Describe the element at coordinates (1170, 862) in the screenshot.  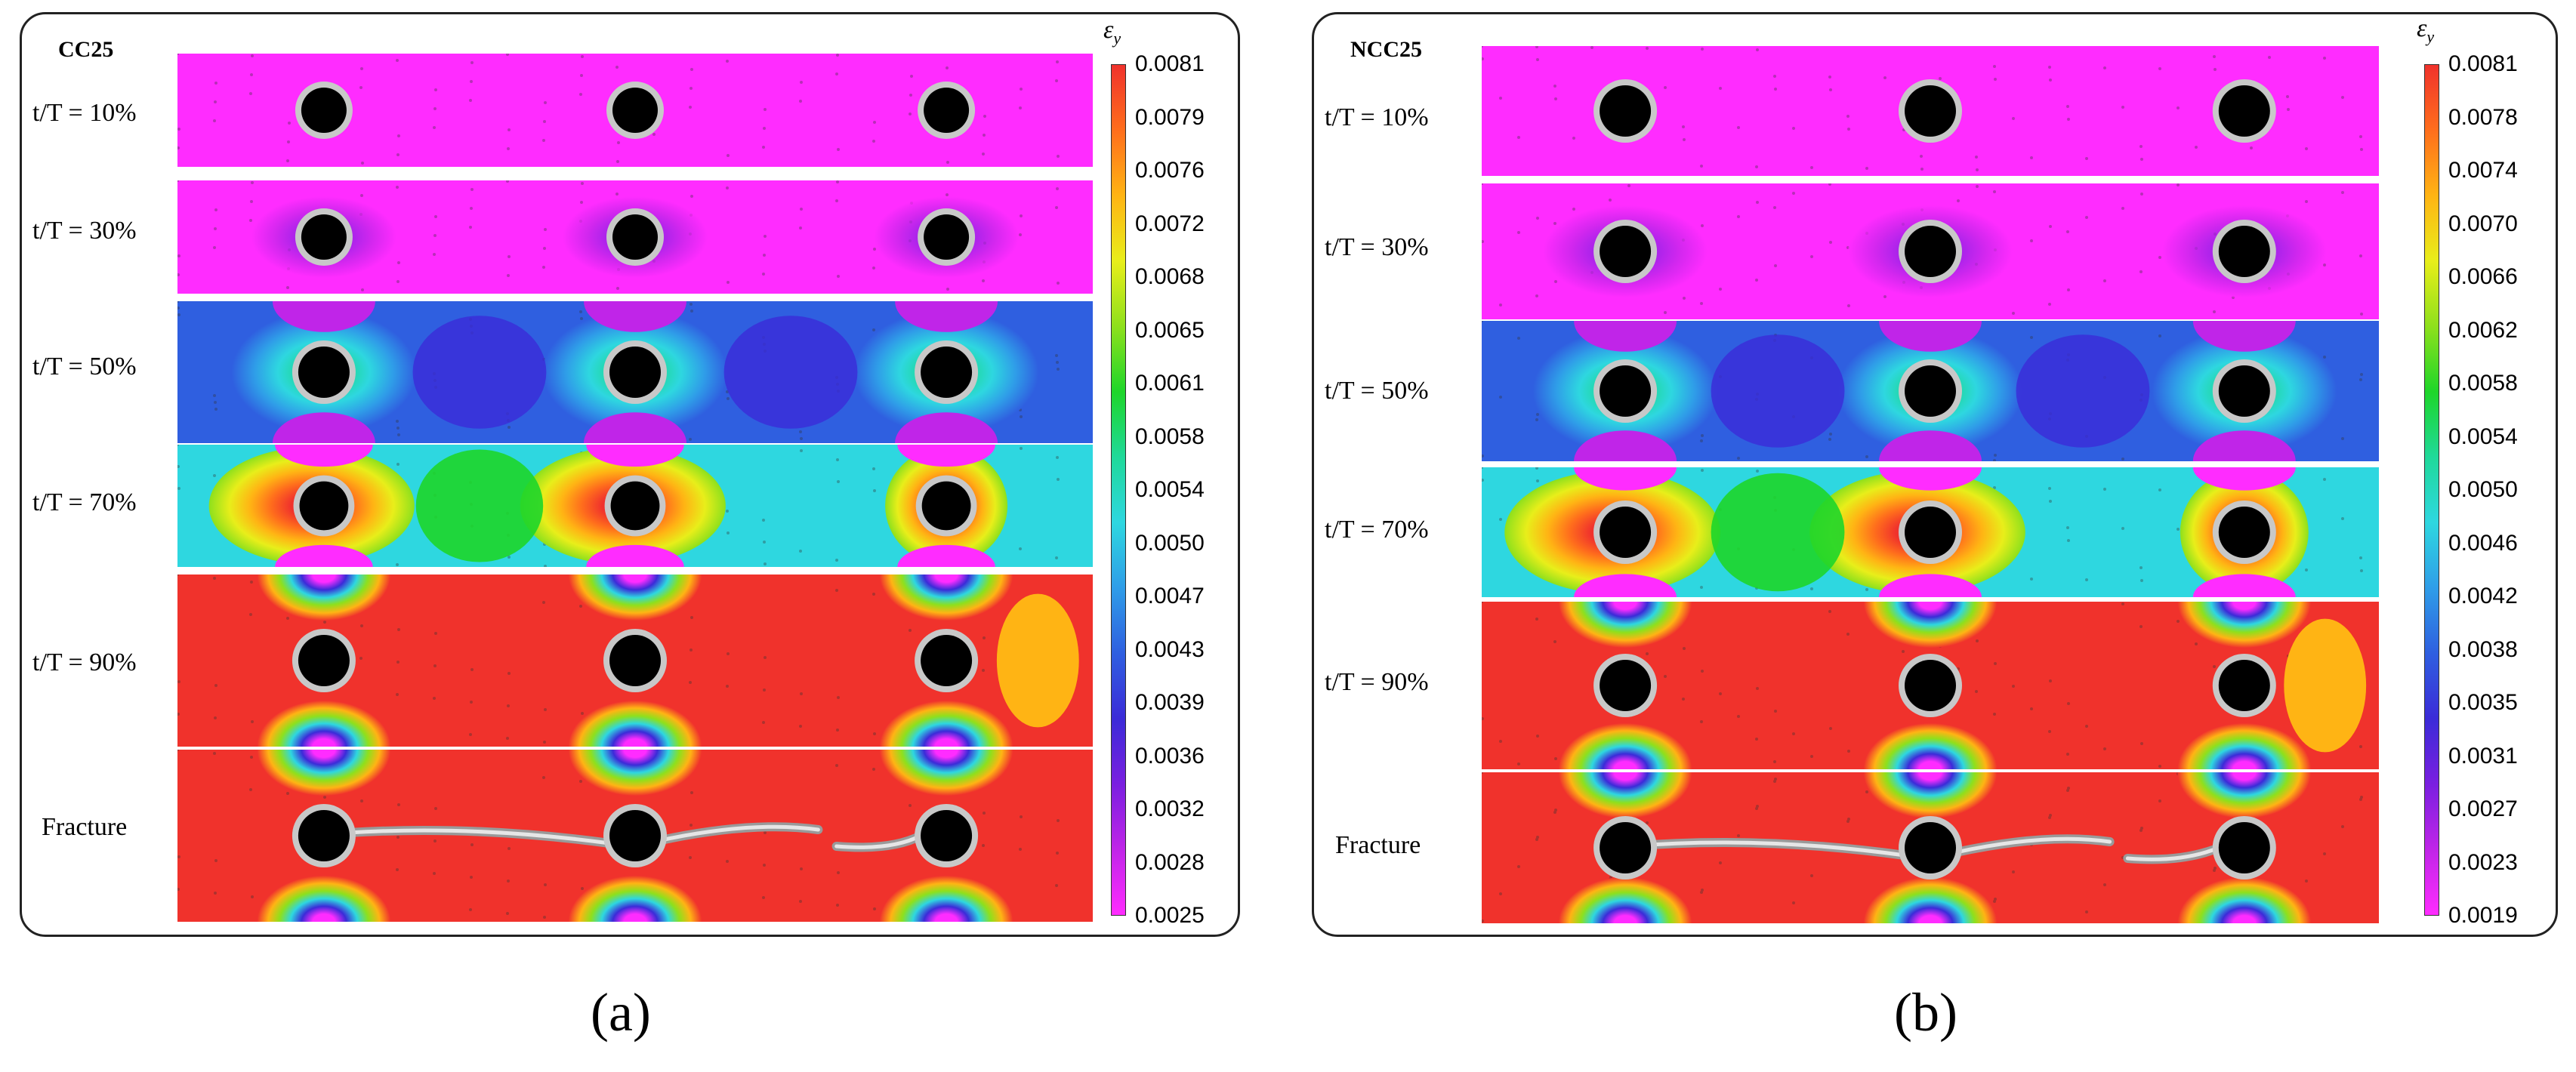
I see `colorbar-tick-label: 0.0028` at that location.